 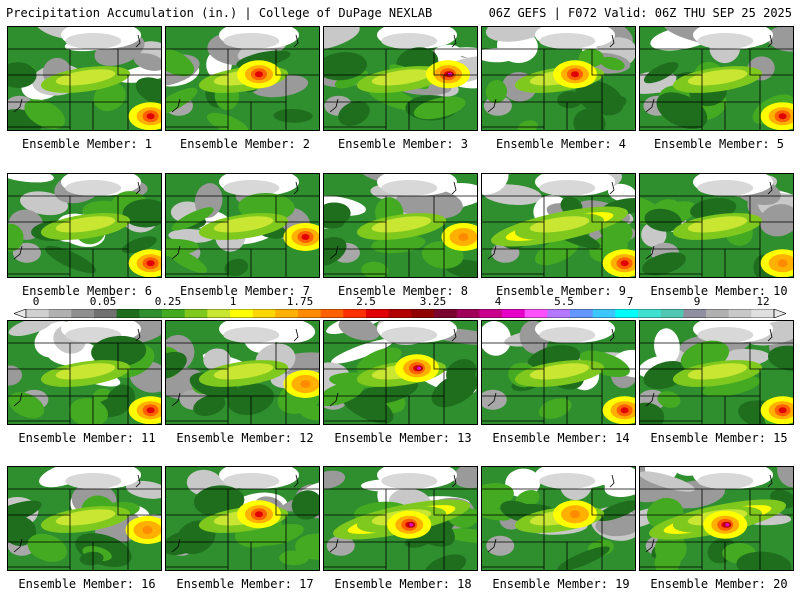 What do you see at coordinates (103, 301) in the screenshot?
I see `colorbar-tick-label: 0.05` at bounding box center [103, 301].